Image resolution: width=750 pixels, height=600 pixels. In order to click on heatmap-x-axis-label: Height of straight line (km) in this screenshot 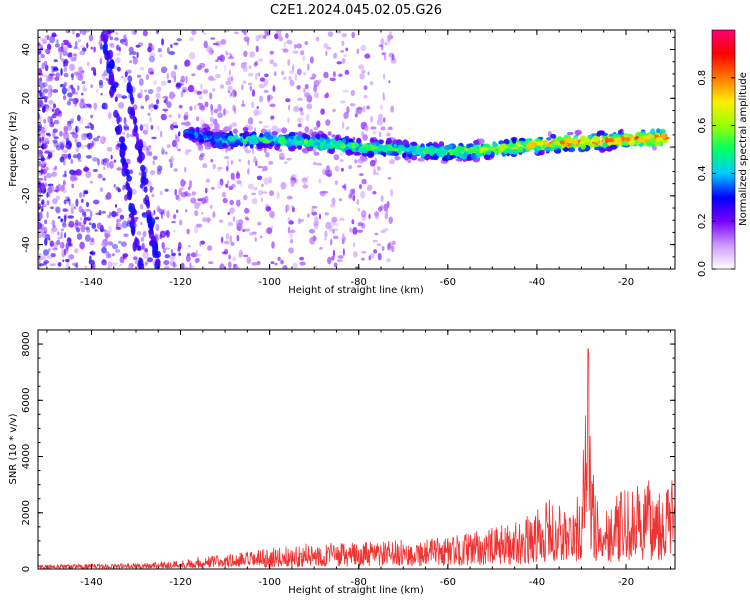, I will do `click(356, 290)`.